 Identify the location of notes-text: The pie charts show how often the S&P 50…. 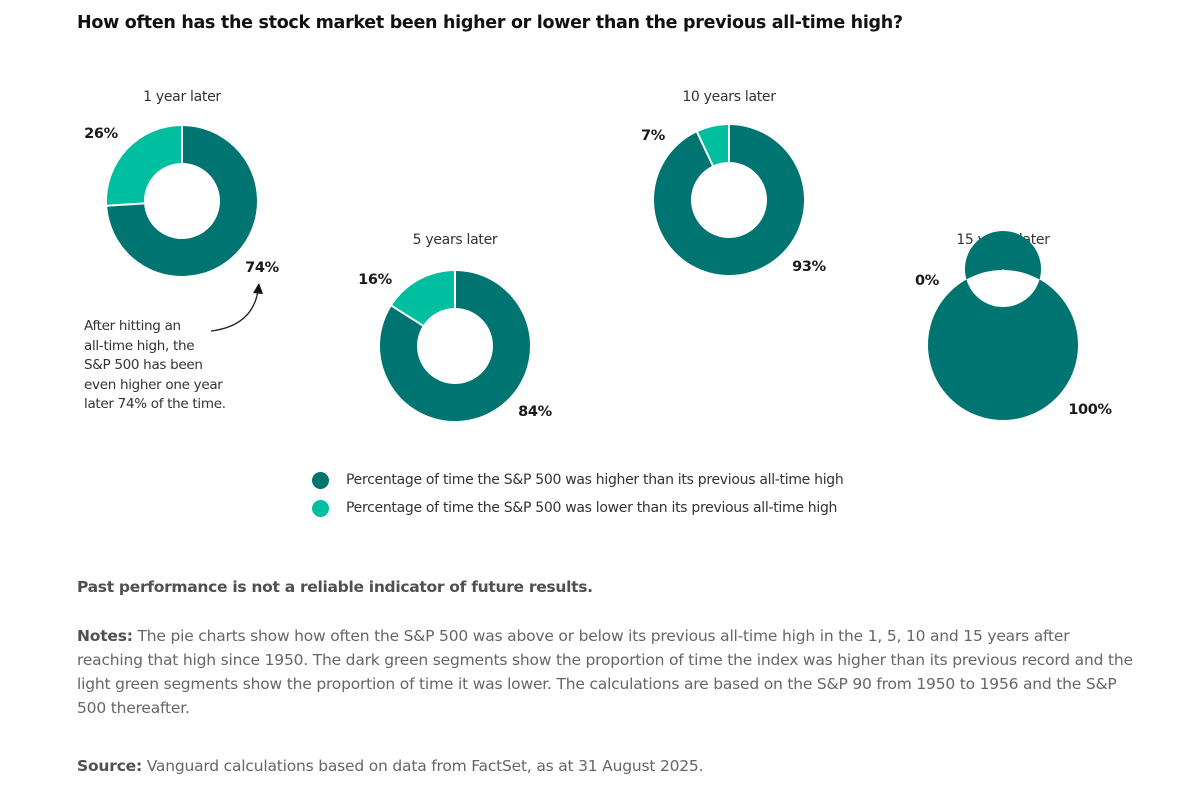
(605, 672).